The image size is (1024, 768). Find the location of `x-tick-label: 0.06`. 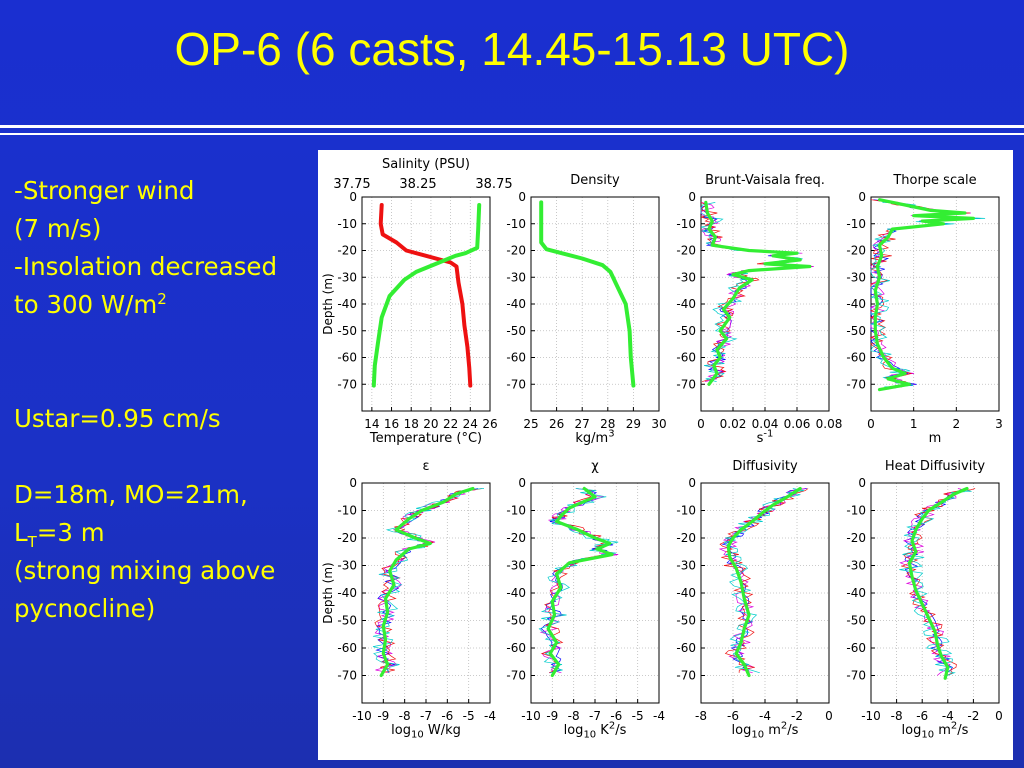

x-tick-label: 0.06 is located at coordinates (797, 424).